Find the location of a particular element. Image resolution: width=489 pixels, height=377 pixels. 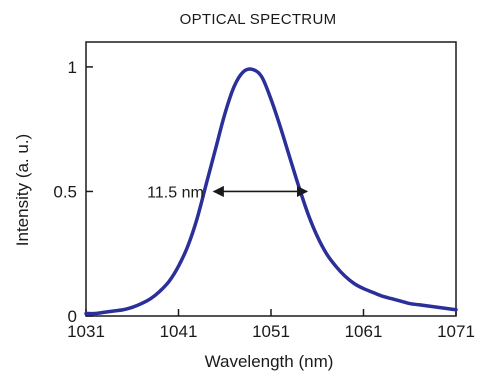

y-axis-label: Intensity (a. u.) is located at coordinates (22, 190).